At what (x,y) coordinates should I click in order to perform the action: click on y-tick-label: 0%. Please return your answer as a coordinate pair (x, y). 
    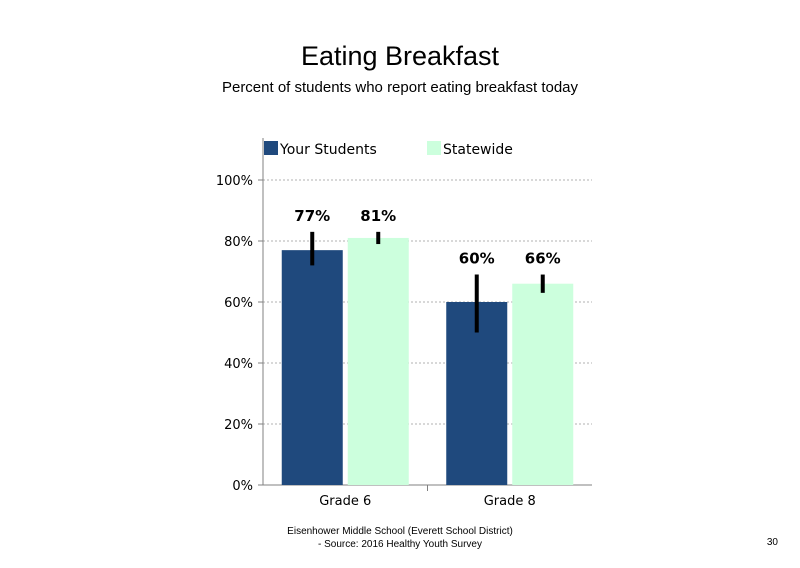
    Looking at the image, I should click on (242, 486).